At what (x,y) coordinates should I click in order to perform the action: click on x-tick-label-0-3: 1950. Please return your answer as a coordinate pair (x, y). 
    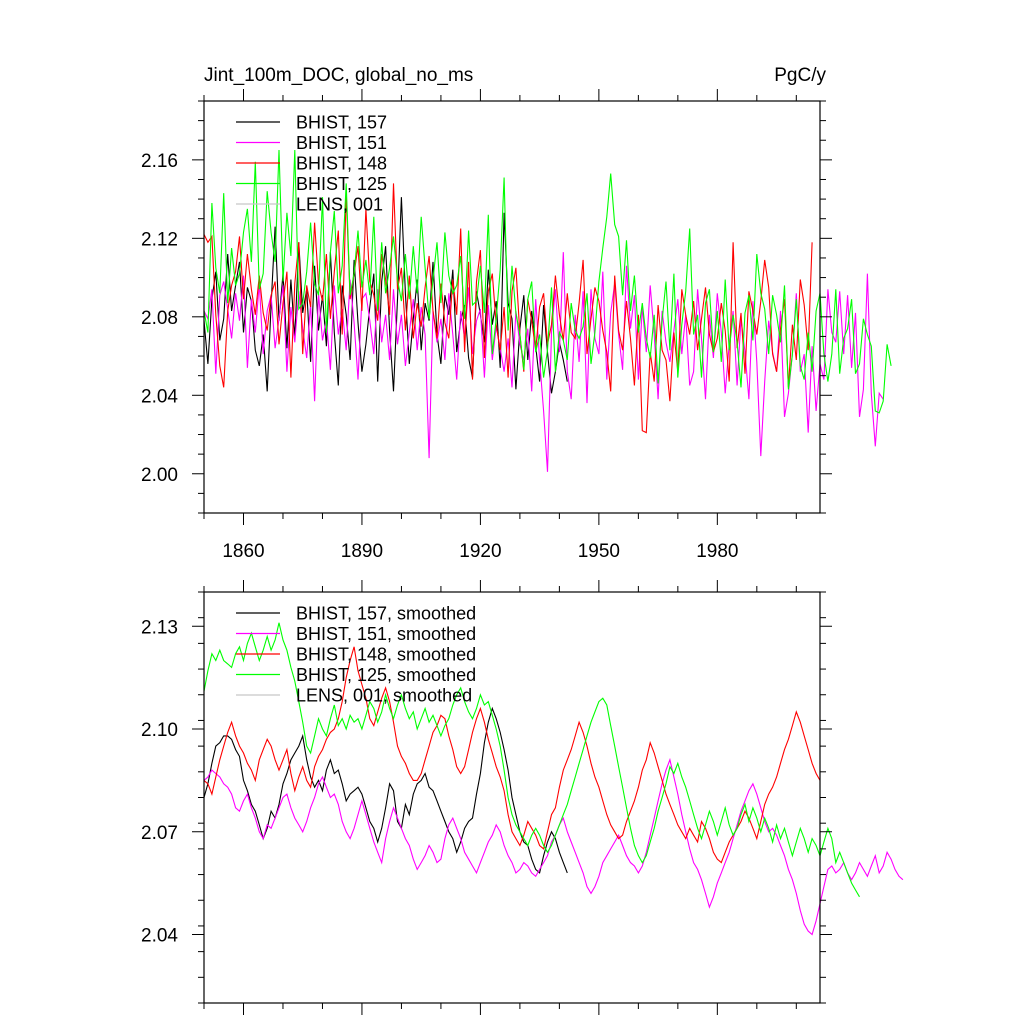
    Looking at the image, I should click on (599, 551).